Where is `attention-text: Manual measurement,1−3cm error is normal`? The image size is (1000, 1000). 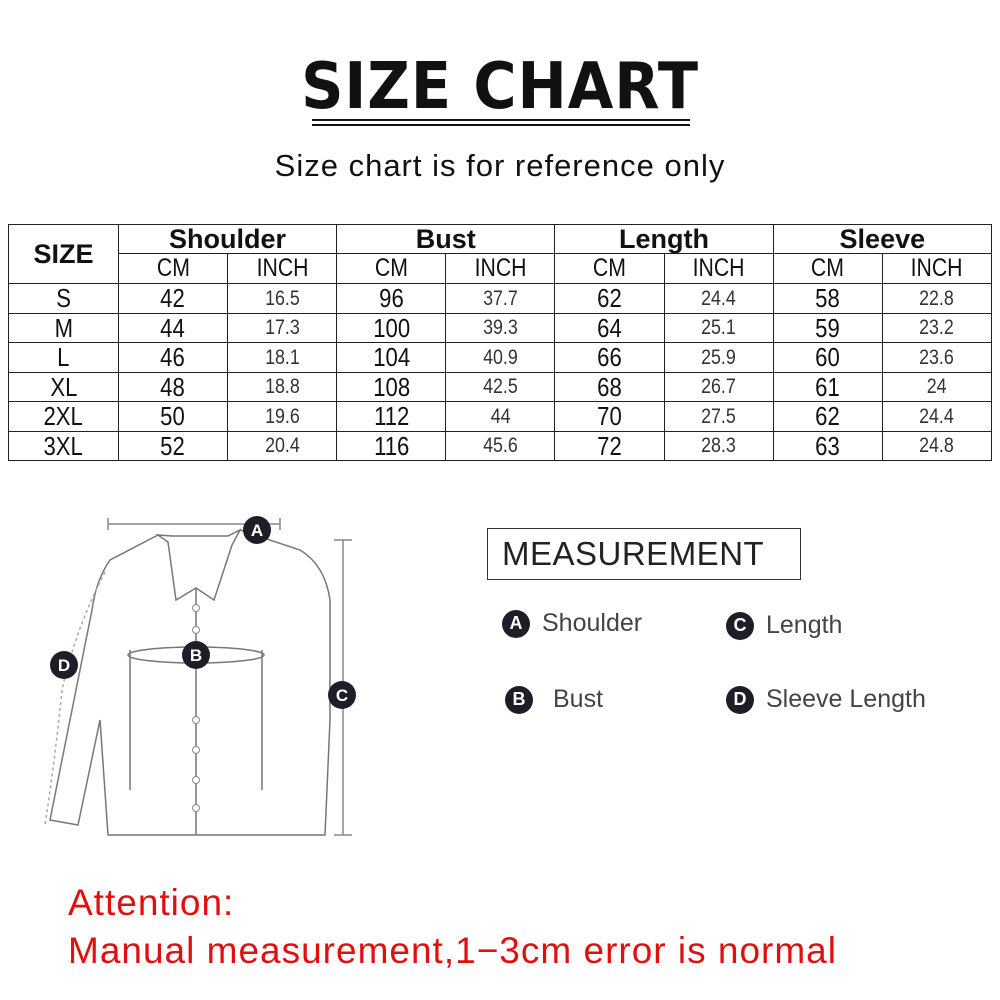 attention-text: Manual measurement,1−3cm error is normal is located at coordinates (452, 950).